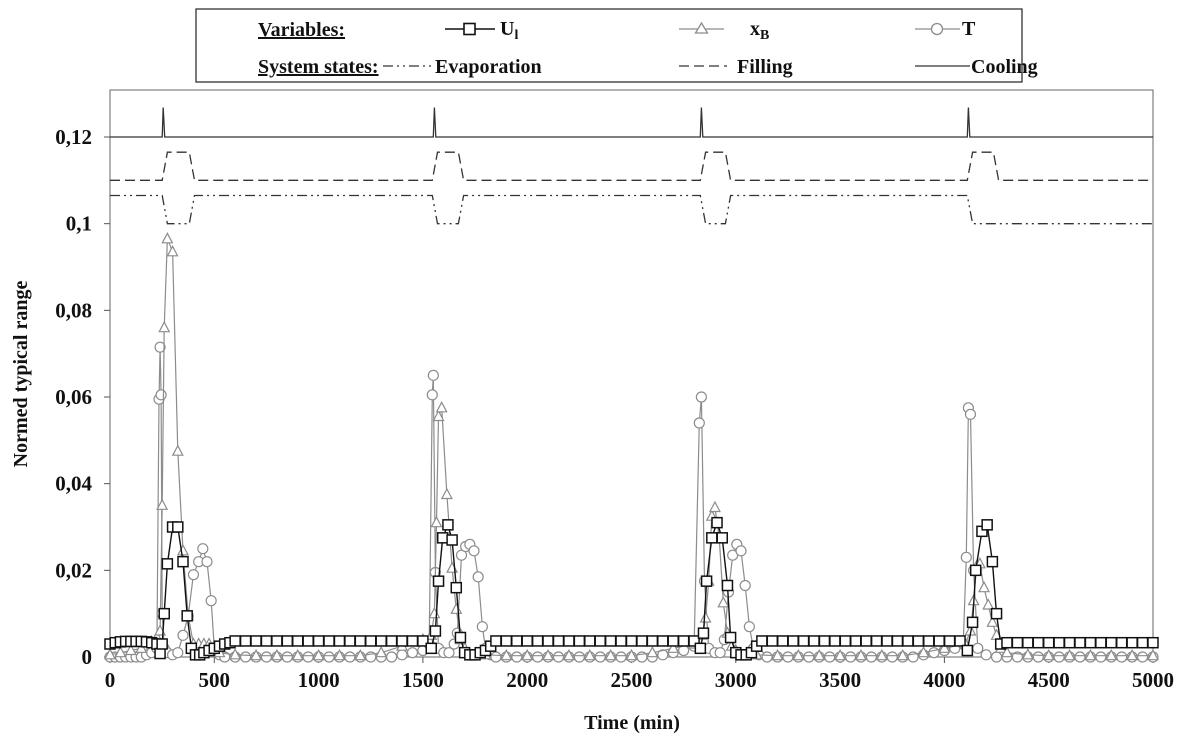  What do you see at coordinates (736, 680) in the screenshot?
I see `x-tick-label: 3000` at bounding box center [736, 680].